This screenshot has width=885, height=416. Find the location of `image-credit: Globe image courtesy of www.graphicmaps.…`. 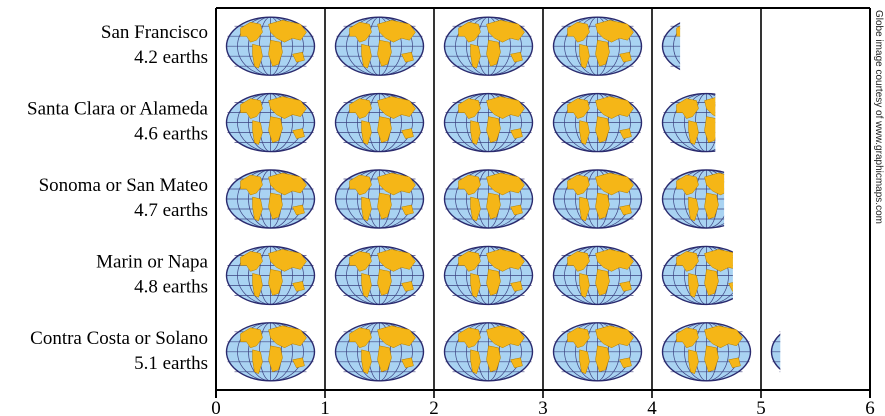

image-credit: Globe image courtesy of www.graphicmaps.… is located at coordinates (878, 117).